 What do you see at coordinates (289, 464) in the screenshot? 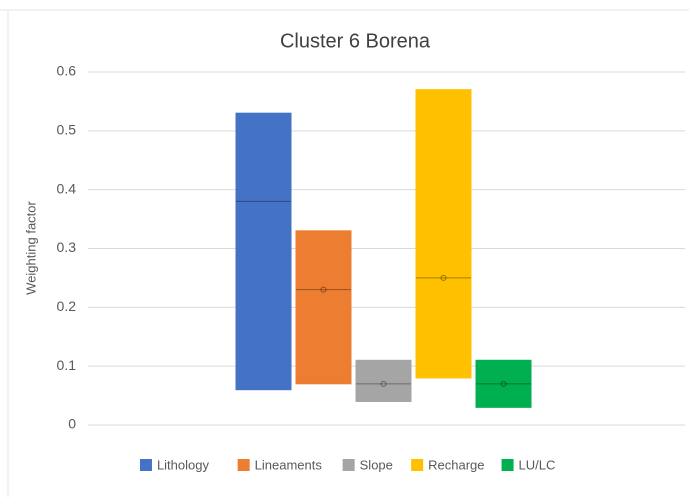
I see `legend-label: Lineaments` at bounding box center [289, 464].